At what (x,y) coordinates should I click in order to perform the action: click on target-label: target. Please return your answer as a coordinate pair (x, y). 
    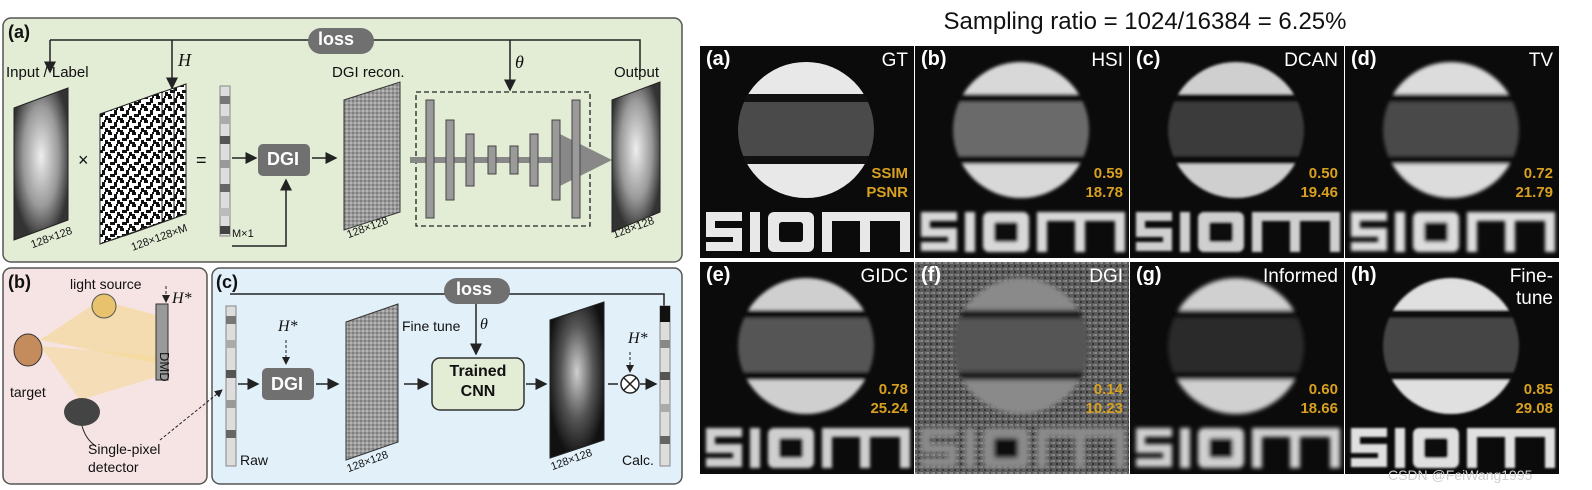
    Looking at the image, I should click on (28, 392).